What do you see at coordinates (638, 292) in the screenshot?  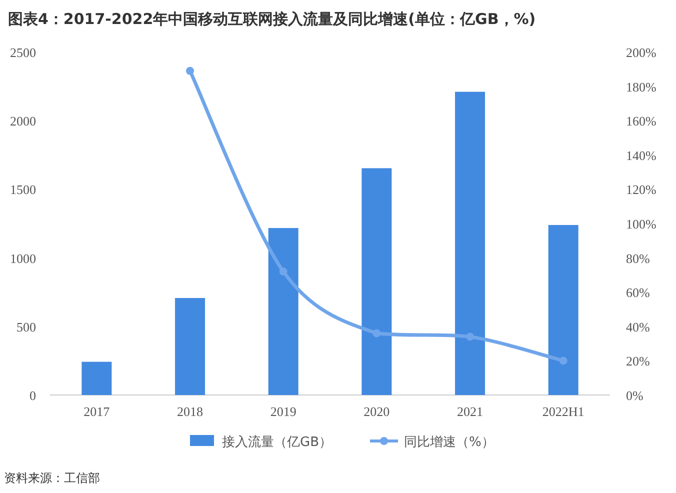 I see `y2-tick-label: 60%` at bounding box center [638, 292].